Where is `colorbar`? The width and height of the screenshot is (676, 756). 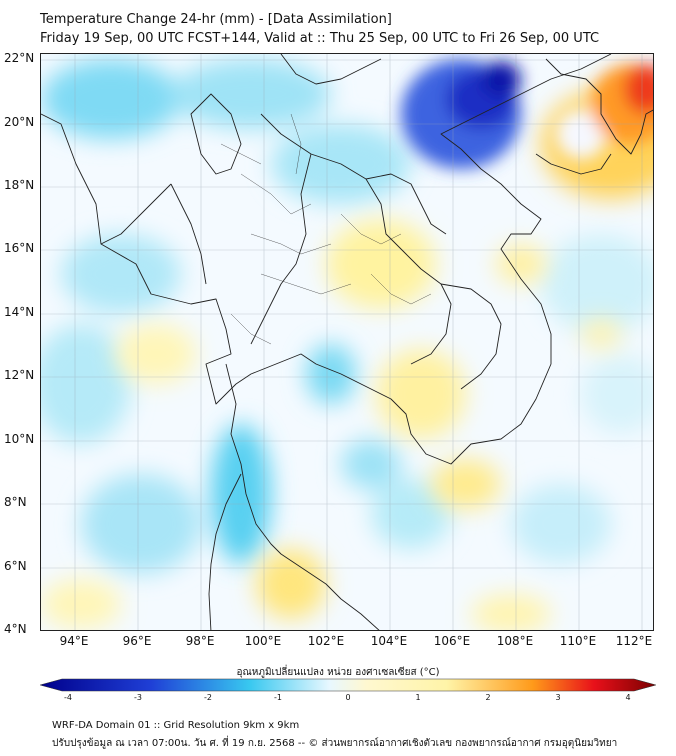
colorbar is located at coordinates (348, 685).